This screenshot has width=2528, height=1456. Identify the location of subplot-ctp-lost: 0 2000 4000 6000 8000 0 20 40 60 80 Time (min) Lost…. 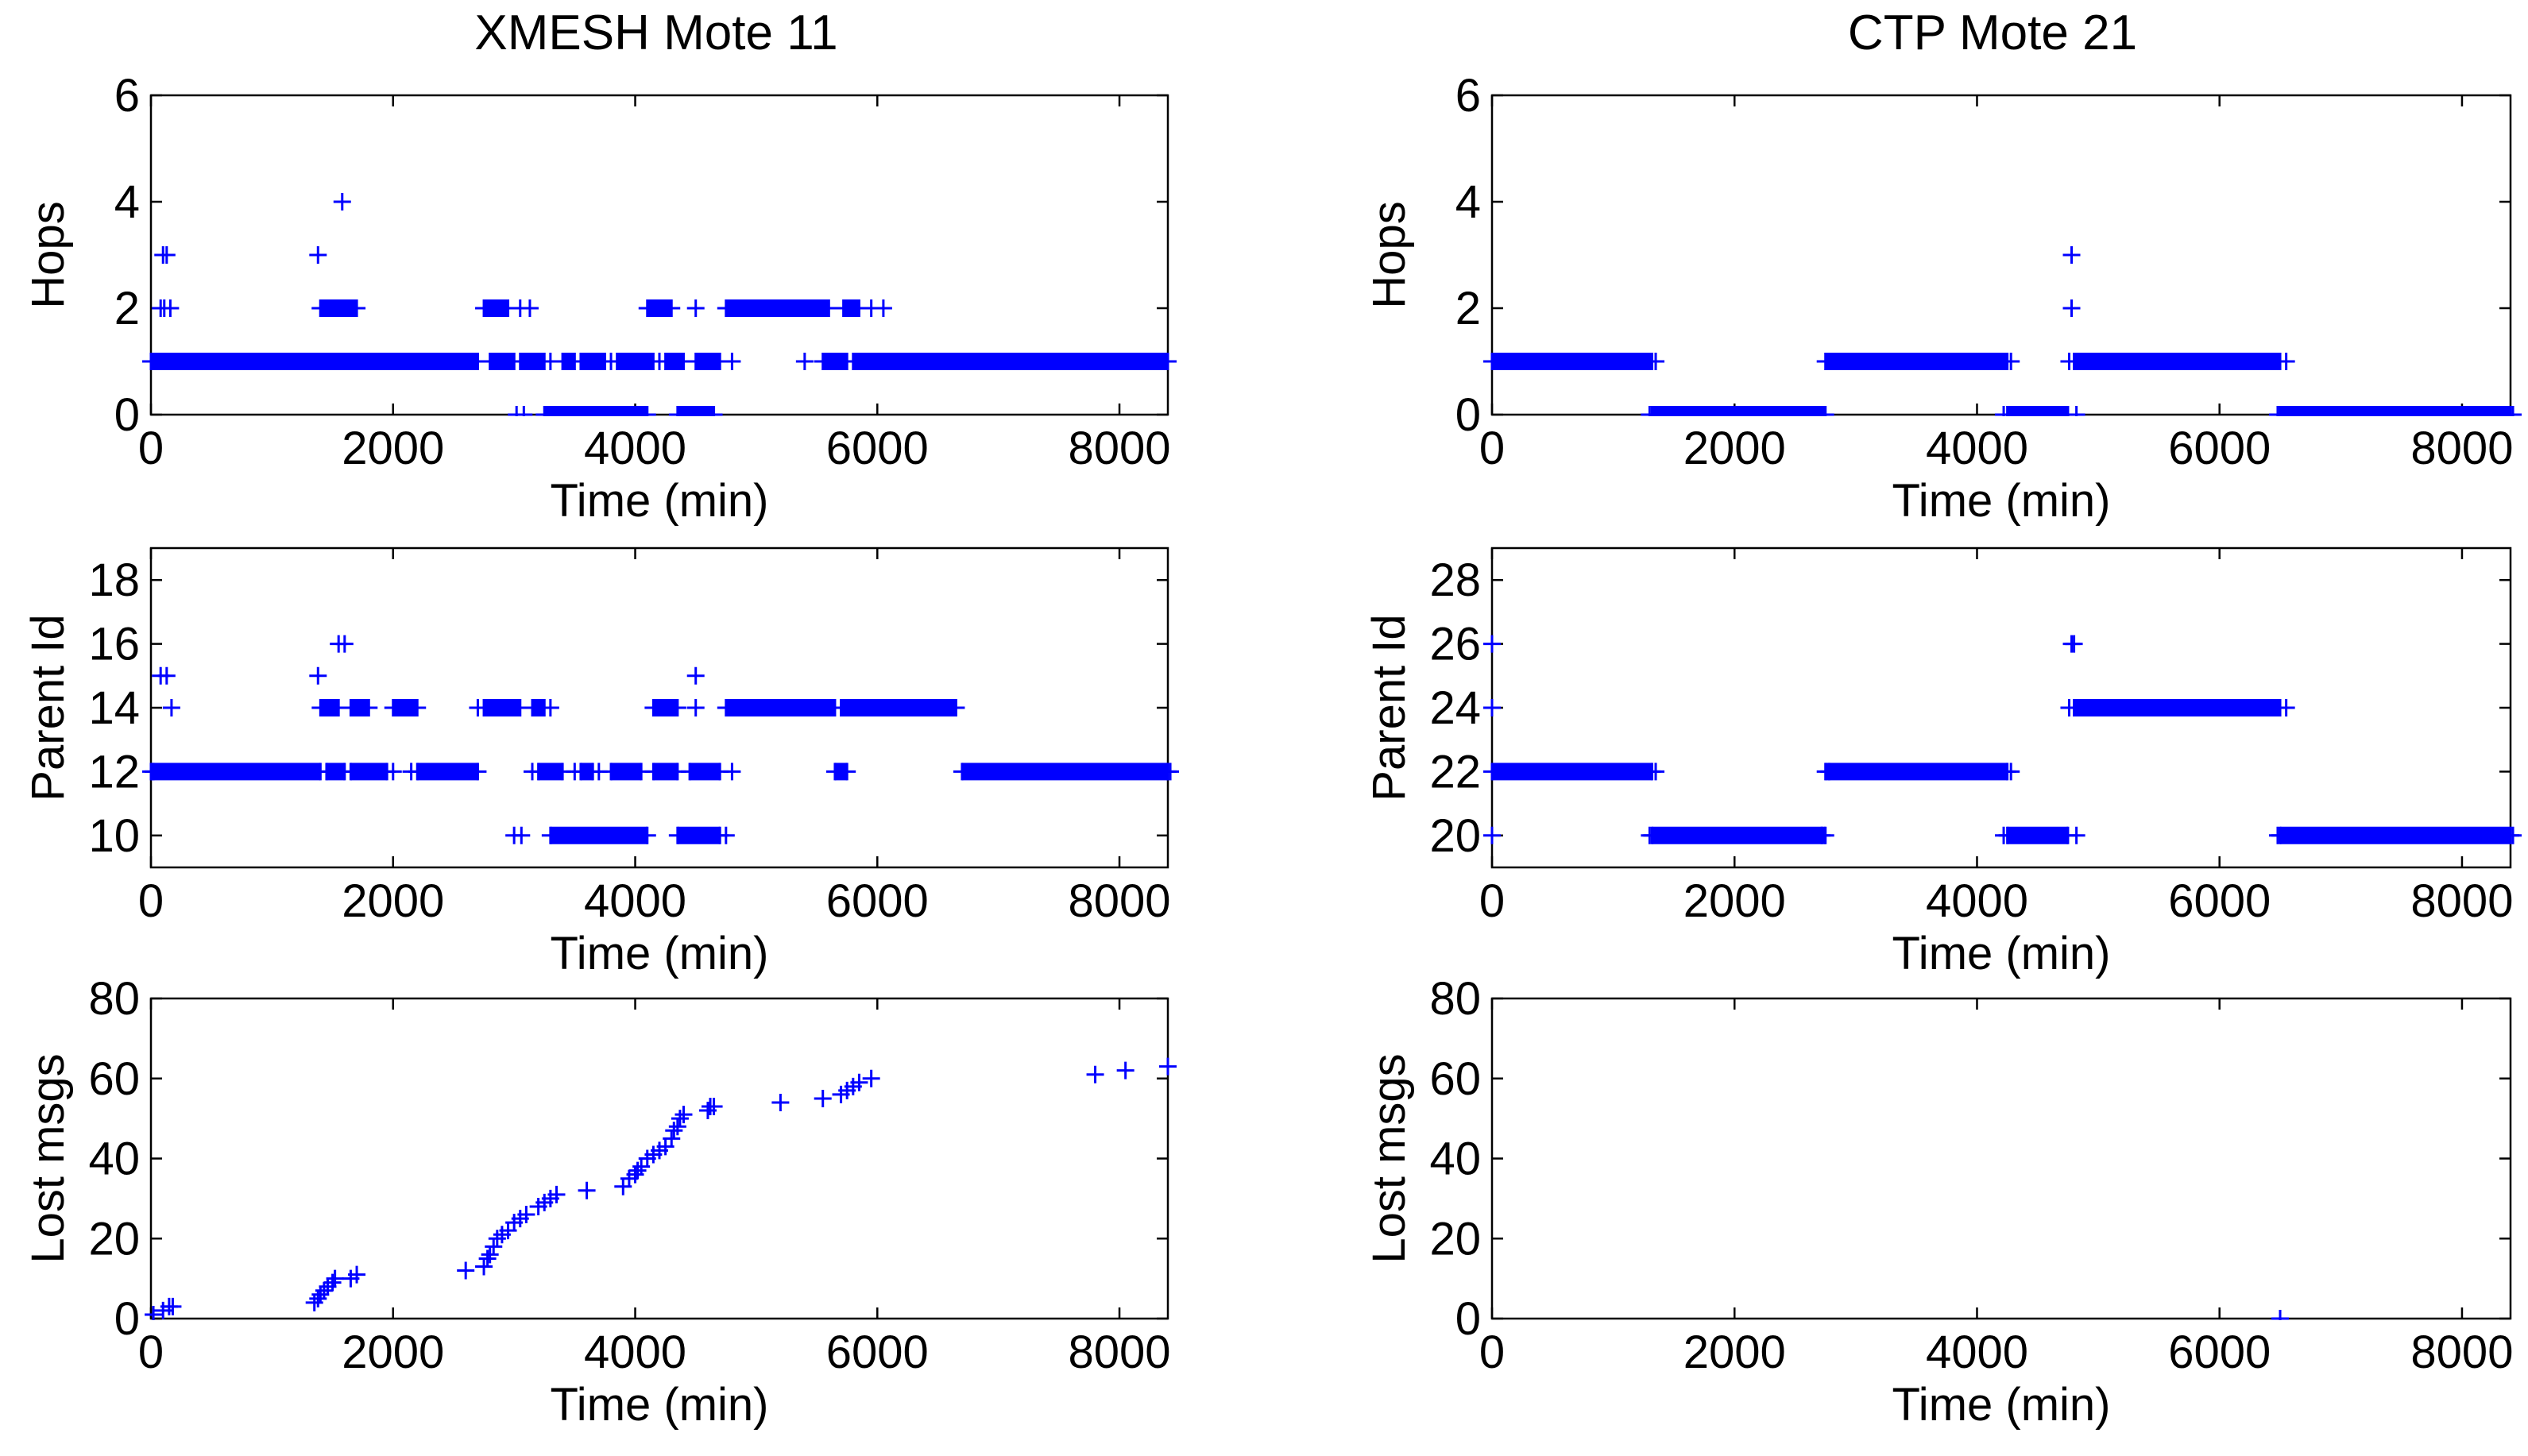
(1938, 1202).